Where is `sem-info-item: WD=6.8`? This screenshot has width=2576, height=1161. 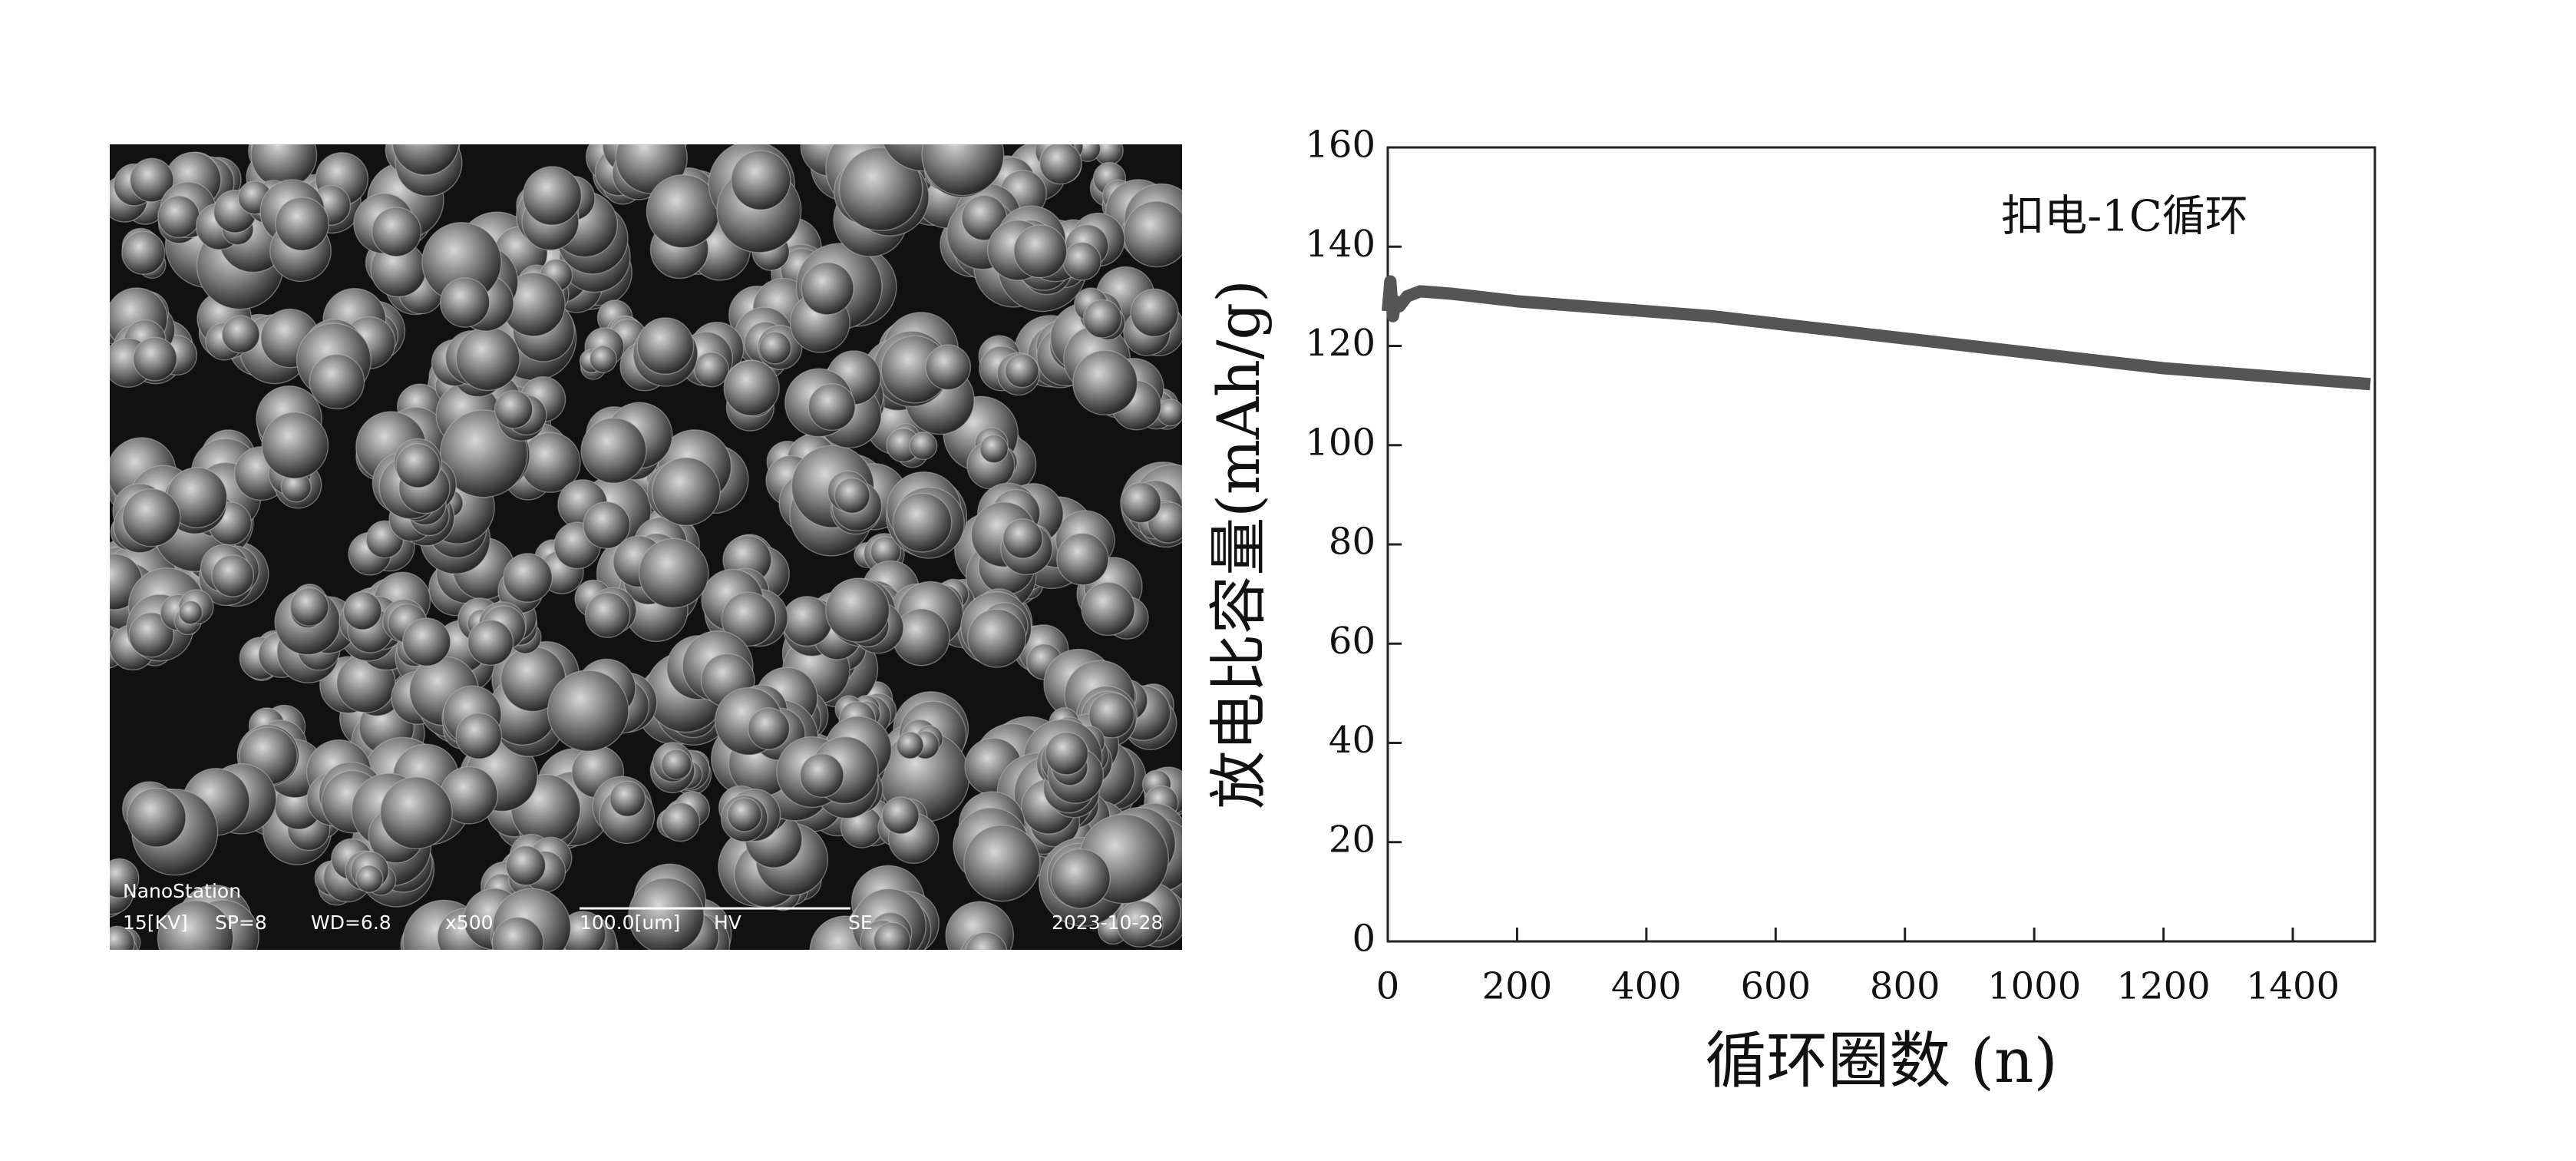 sem-info-item: WD=6.8 is located at coordinates (351, 923).